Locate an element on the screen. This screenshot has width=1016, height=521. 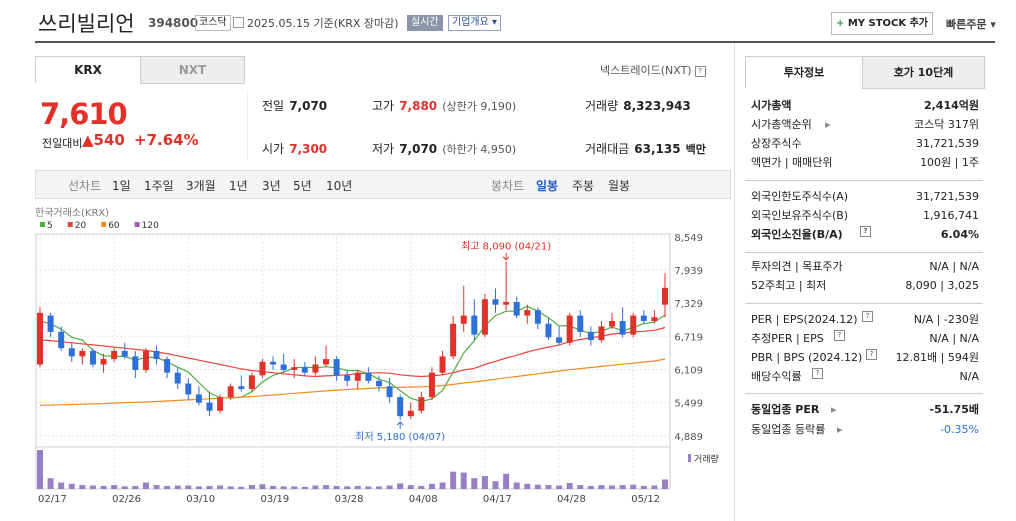
info-row: PBR | BPS (2024.12)? 12.81배 | 594원 is located at coordinates (865, 358).